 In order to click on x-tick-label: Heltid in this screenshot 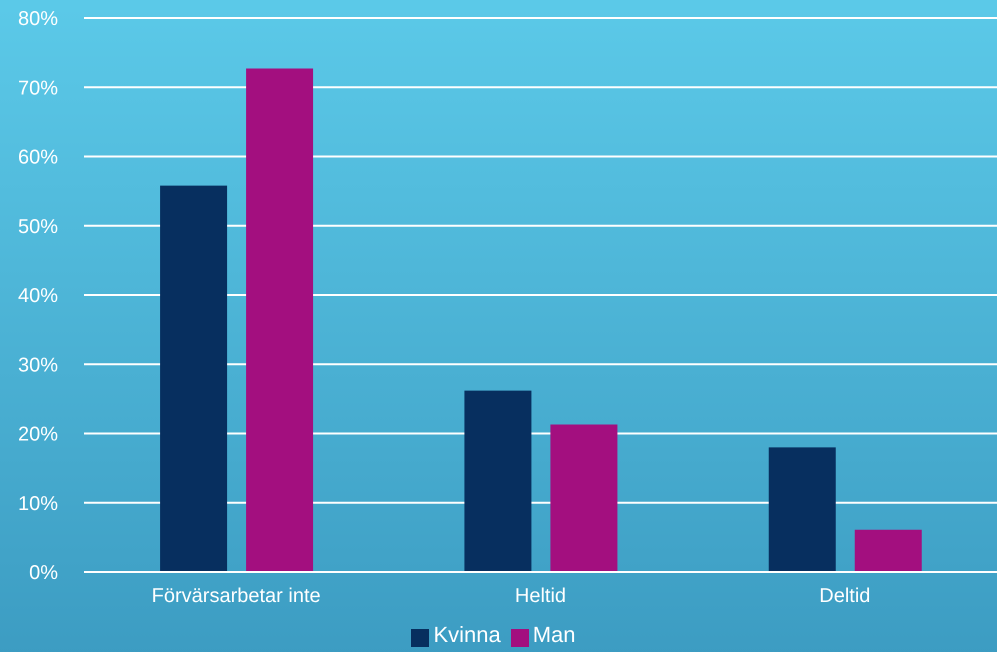, I will do `click(540, 596)`.